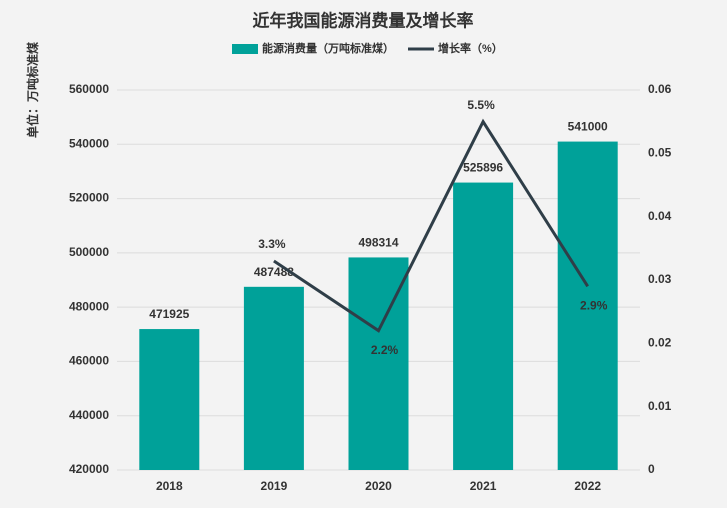  Describe the element at coordinates (89, 143) in the screenshot. I see `y-tick-label: 540000` at that location.